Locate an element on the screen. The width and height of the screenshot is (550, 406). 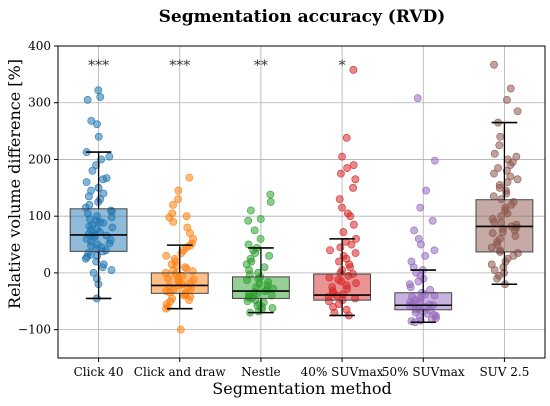
y-tick-label: 200 is located at coordinates (39, 159).